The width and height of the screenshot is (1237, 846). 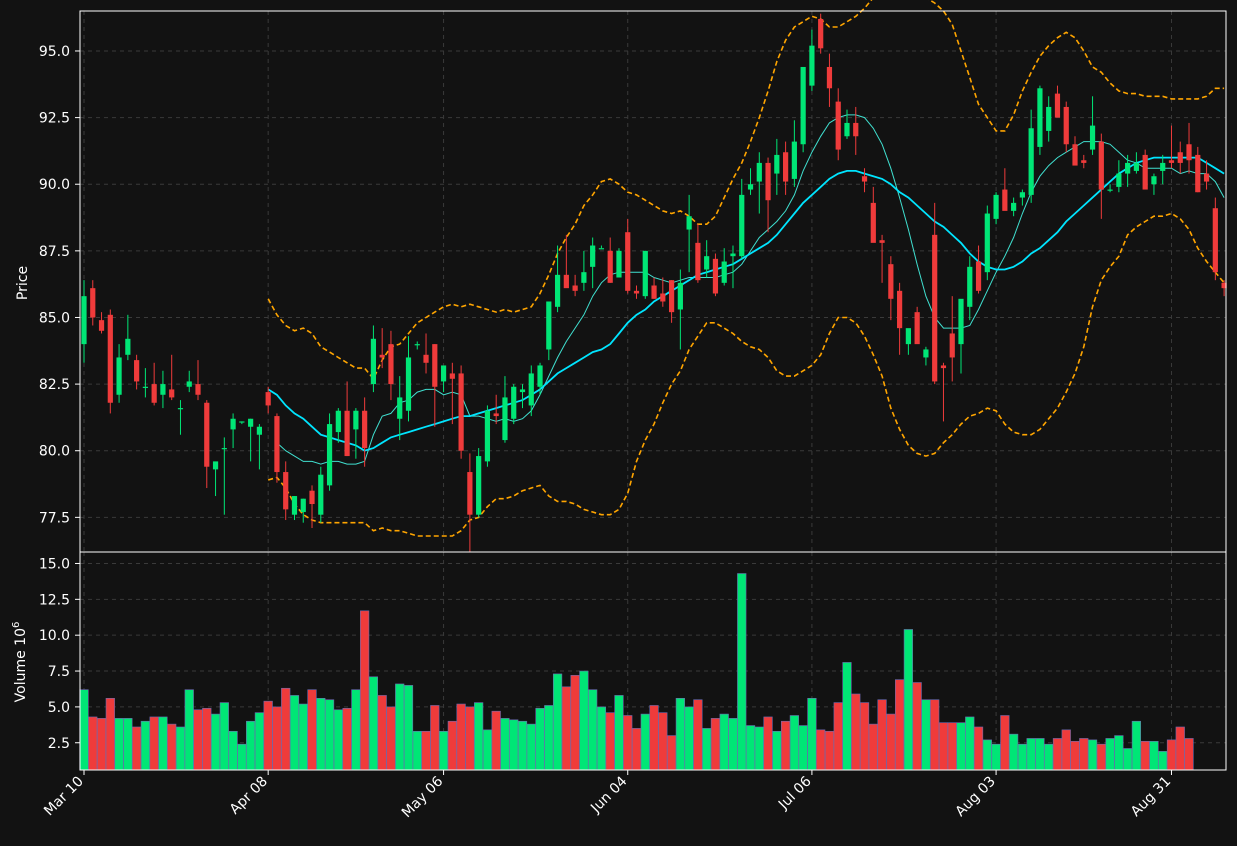 What do you see at coordinates (423, 797) in the screenshot?
I see `date-tick-label: May 06` at bounding box center [423, 797].